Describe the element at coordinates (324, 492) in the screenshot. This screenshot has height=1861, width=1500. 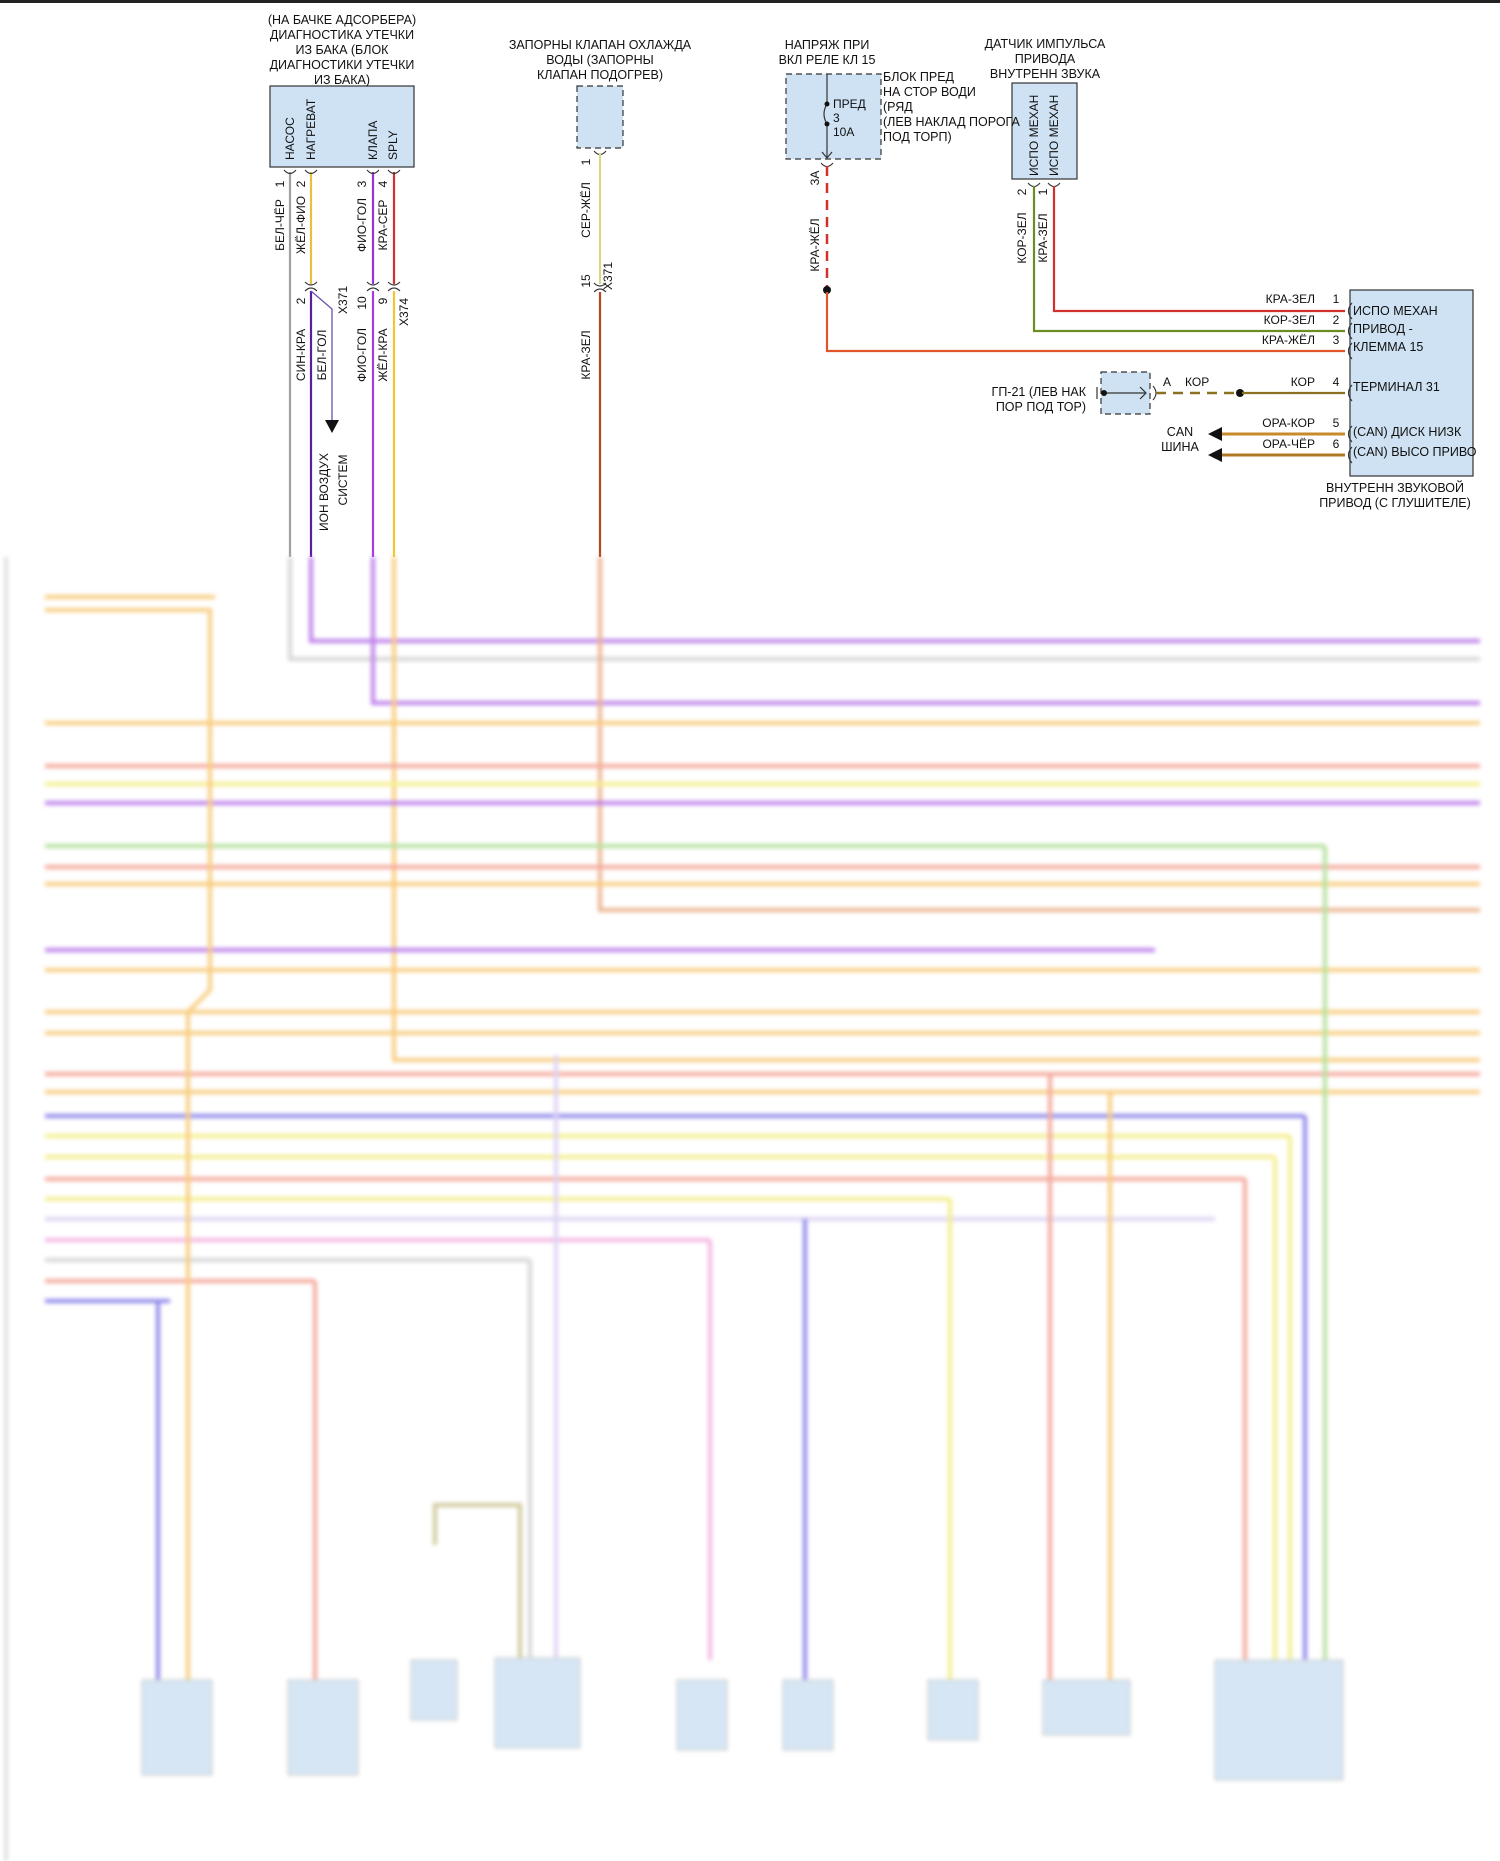
I see `arrow-label-1: ИОН ВОЗДУХ` at that location.